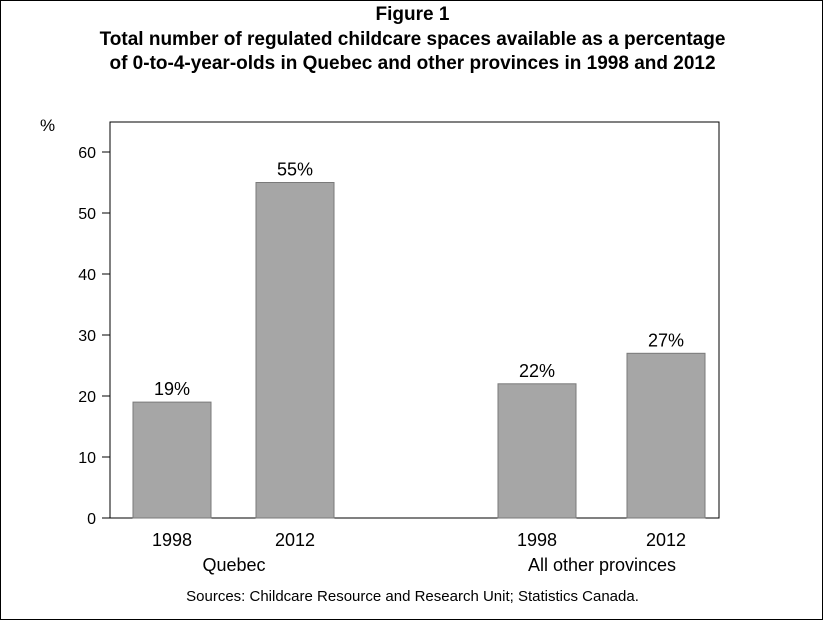 The width and height of the screenshot is (825, 620). What do you see at coordinates (295, 170) in the screenshot?
I see `bar-value-label-quebec-2012: 55%` at bounding box center [295, 170].